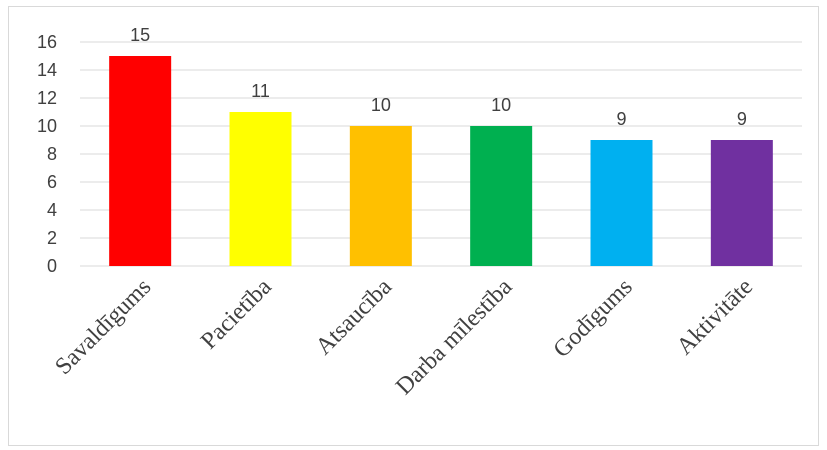  Describe the element at coordinates (52, 182) in the screenshot. I see `y-tick-label: 6` at that location.